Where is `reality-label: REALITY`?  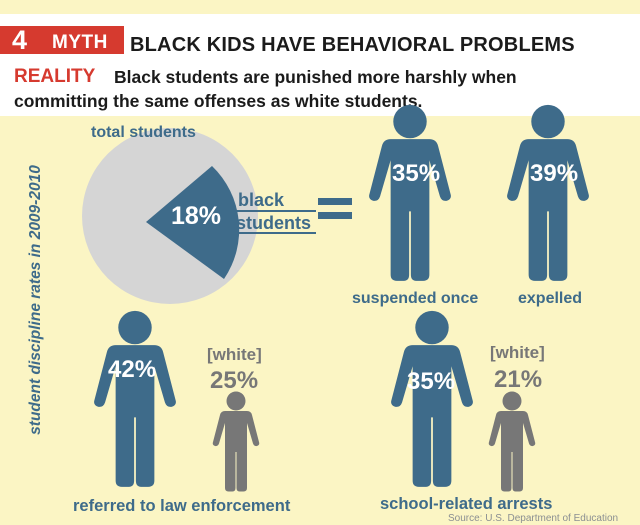 reality-label: REALITY is located at coordinates (55, 76).